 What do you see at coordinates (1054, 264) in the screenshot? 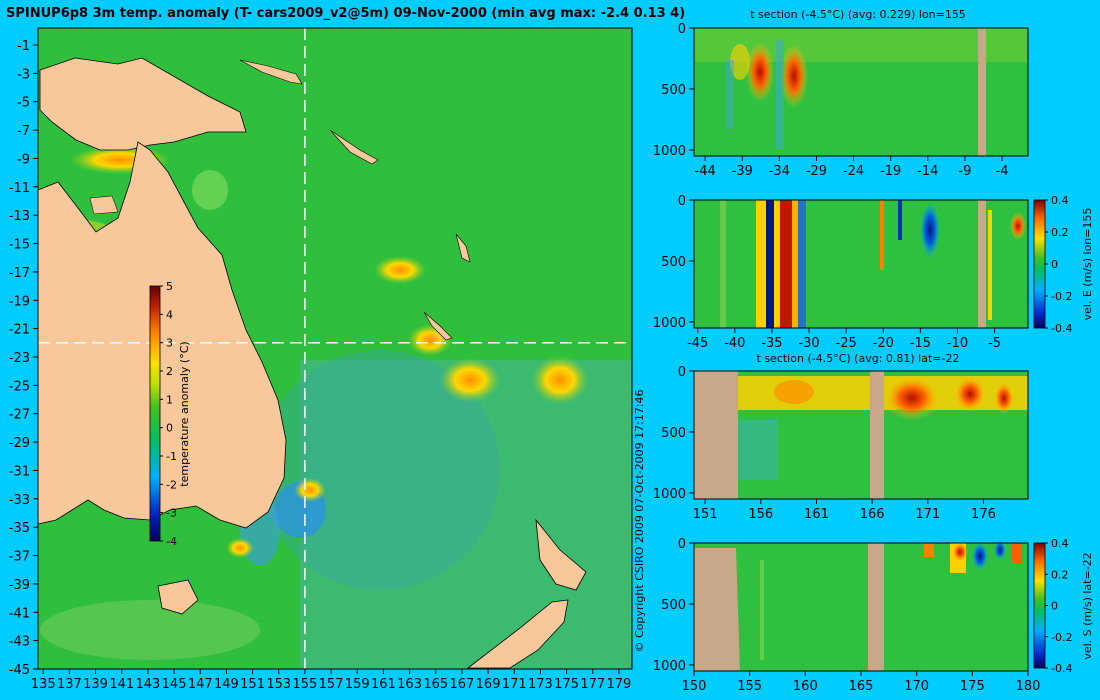
I see `velE-colorbar-tick-label: 0` at bounding box center [1054, 264].